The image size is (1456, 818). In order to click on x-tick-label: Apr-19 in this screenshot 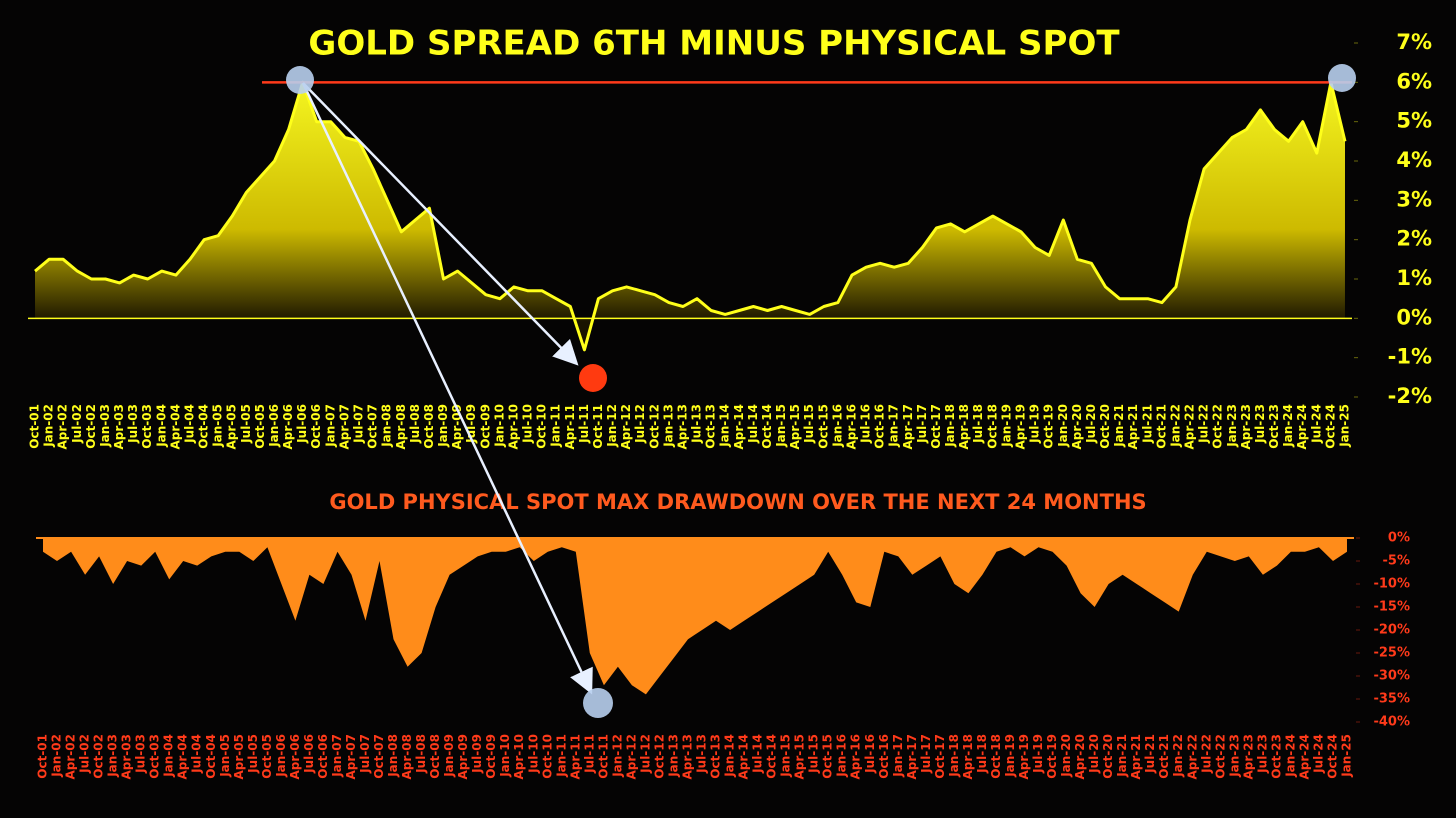, I will do `click(1021, 426)`.